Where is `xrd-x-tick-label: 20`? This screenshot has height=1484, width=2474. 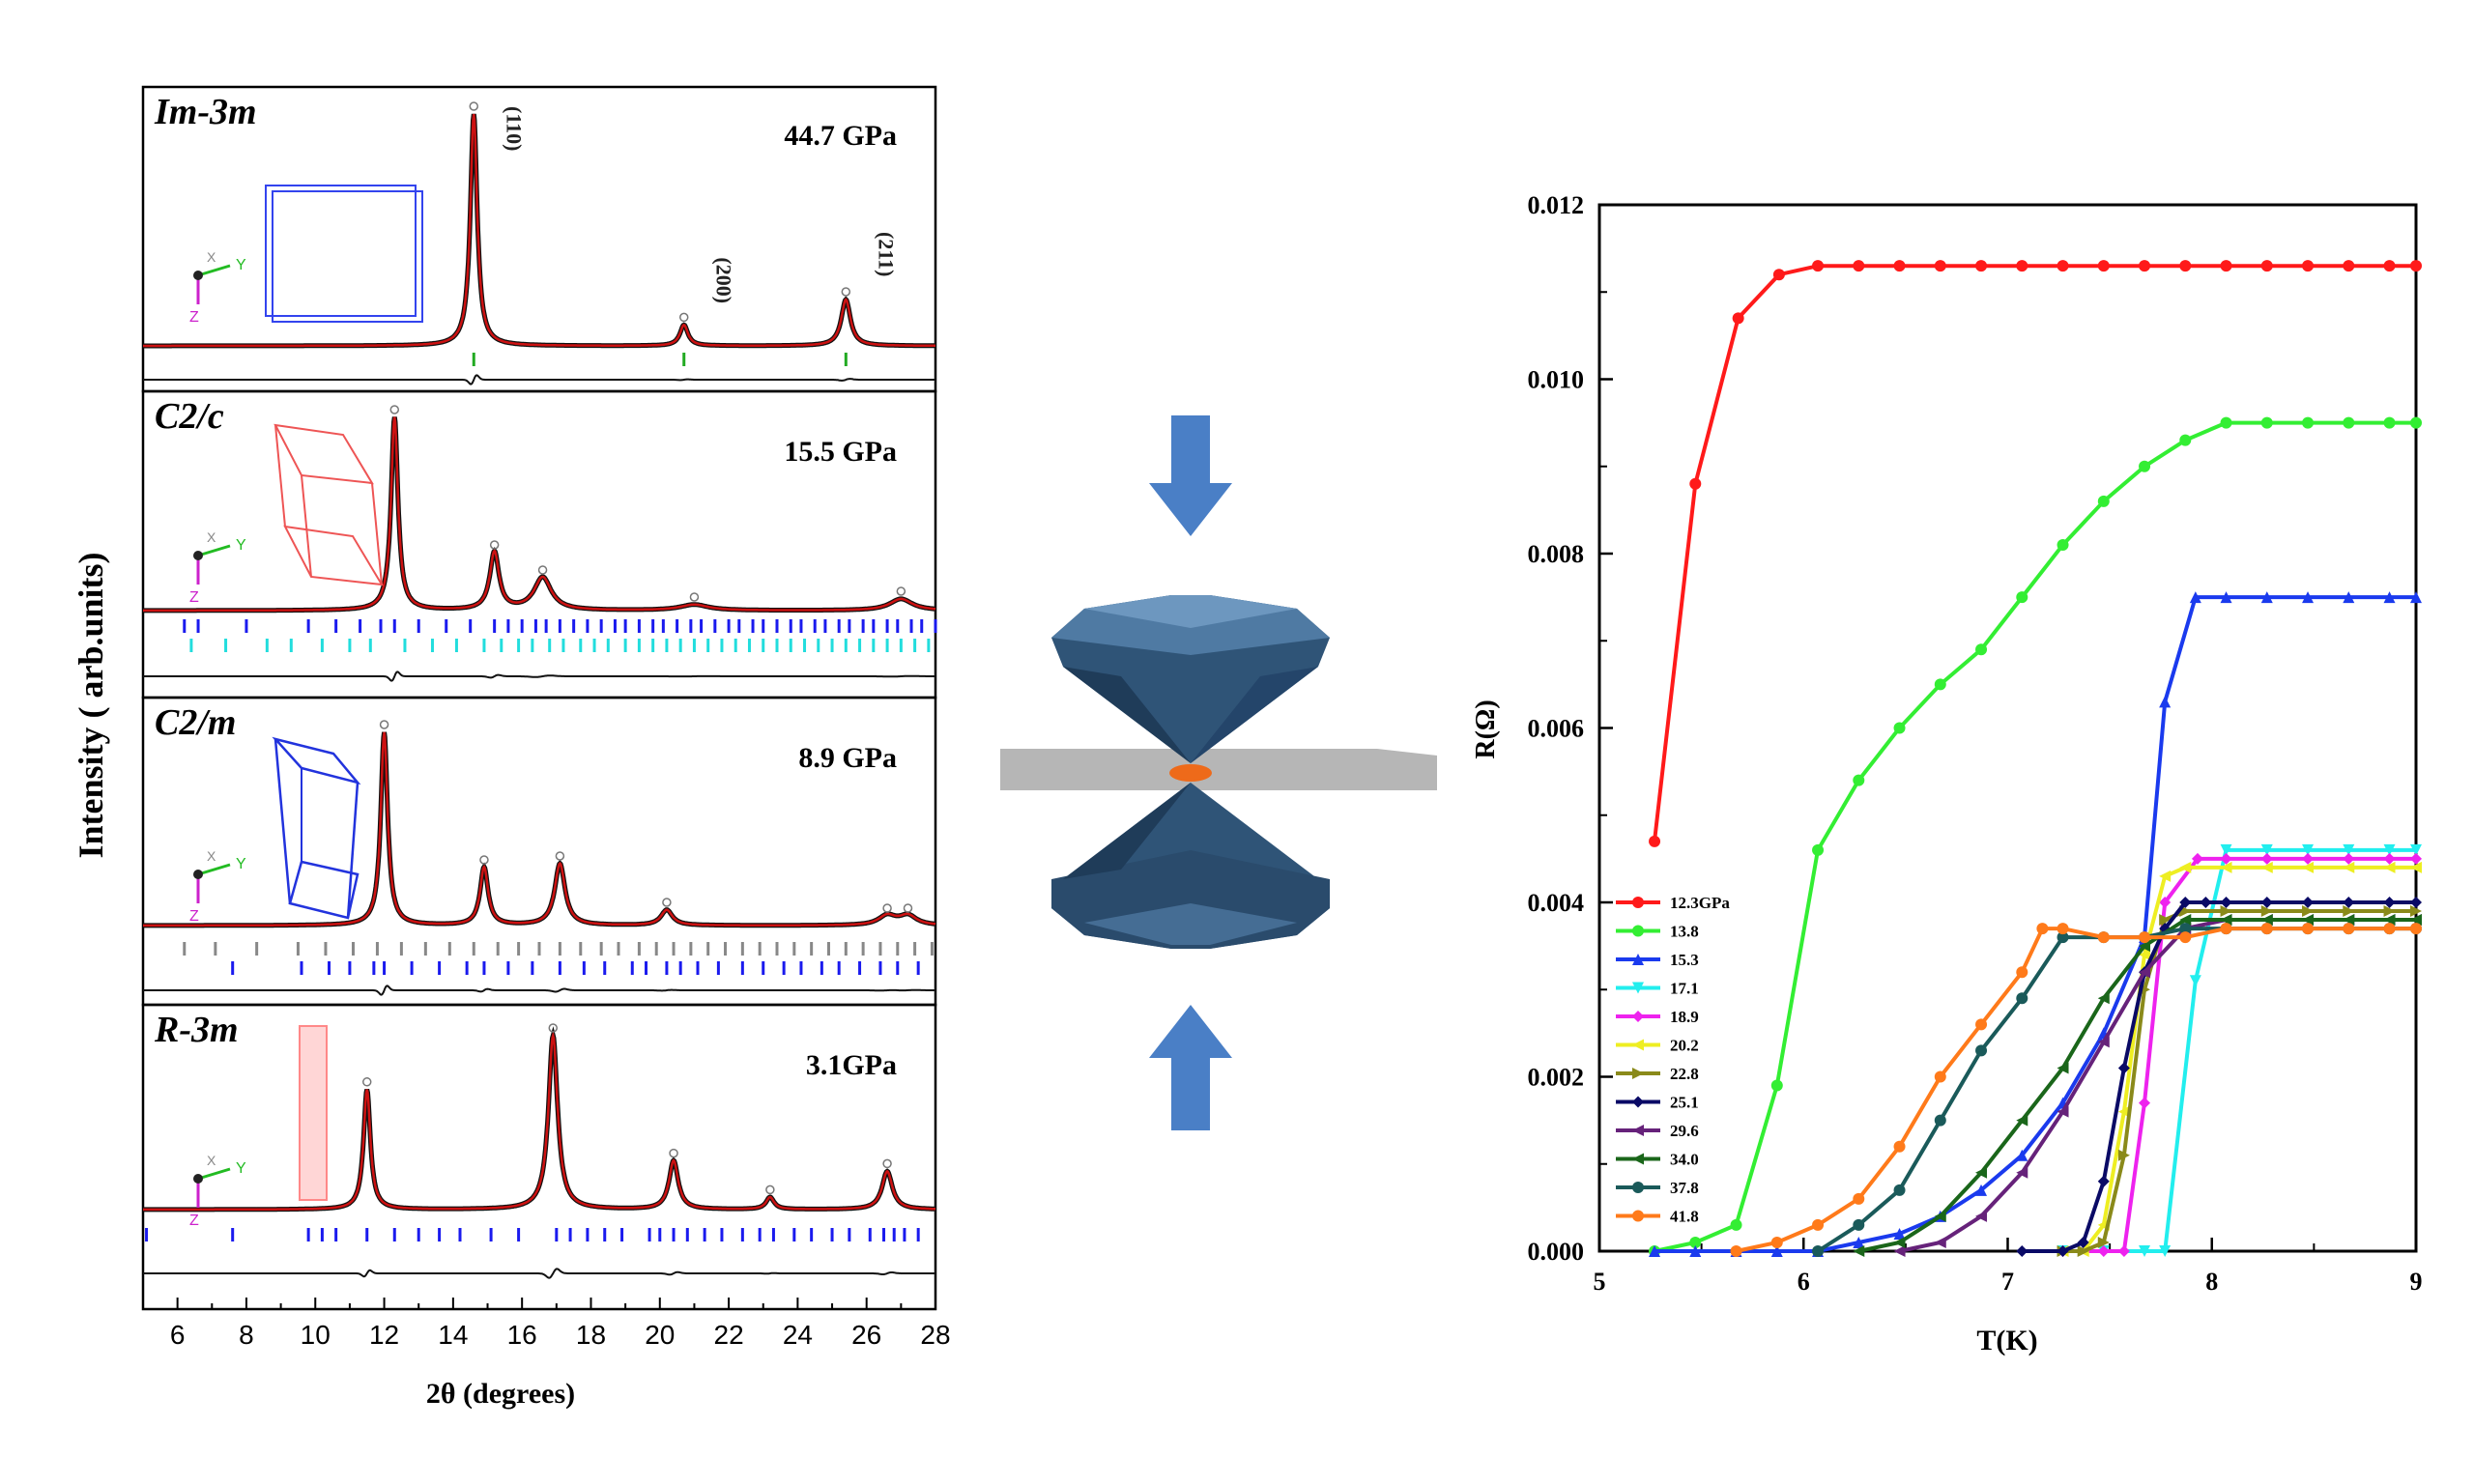 xrd-x-tick-label: 20 is located at coordinates (660, 1335).